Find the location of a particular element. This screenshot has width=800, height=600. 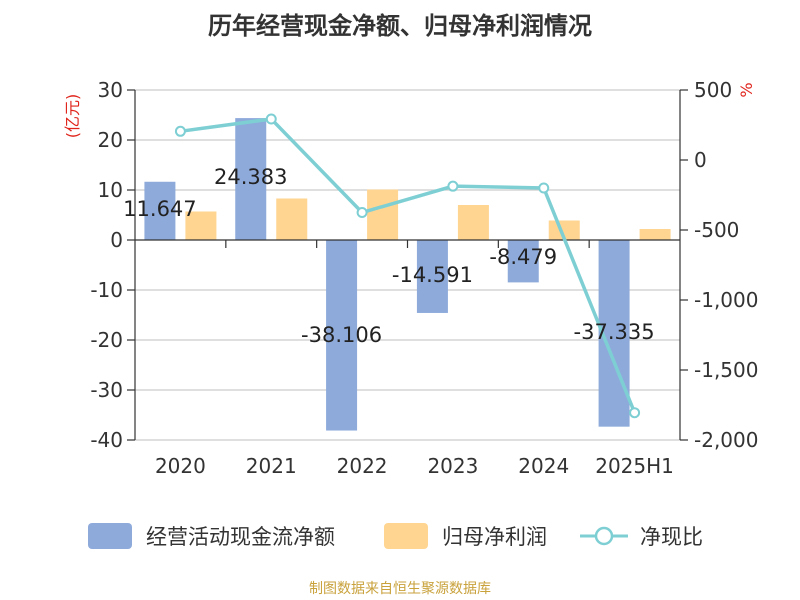

y-tick-label: 10 is located at coordinates (110, 190).